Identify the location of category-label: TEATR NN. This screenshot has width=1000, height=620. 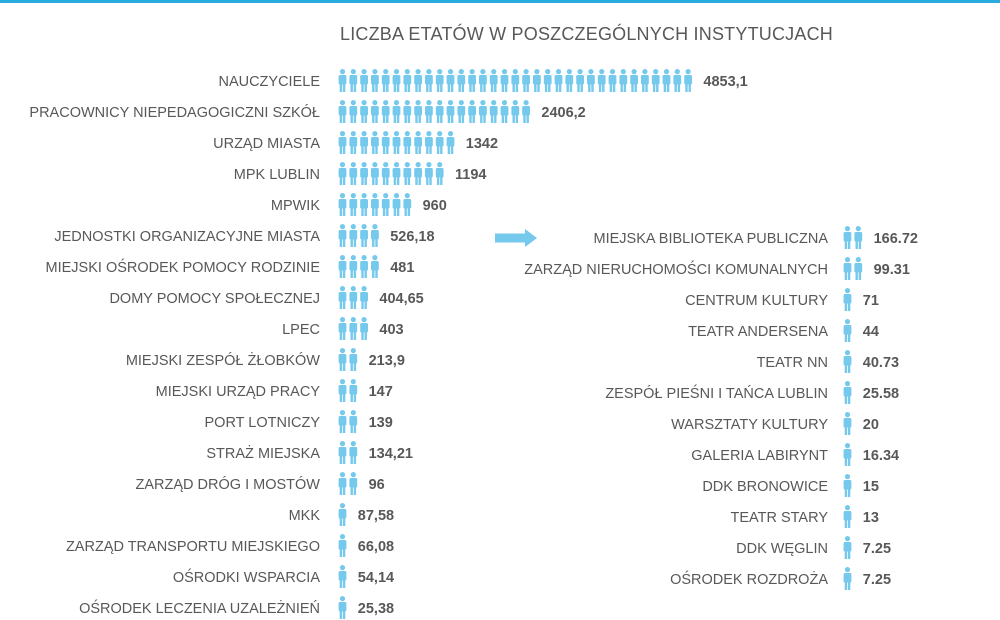
(792, 363).